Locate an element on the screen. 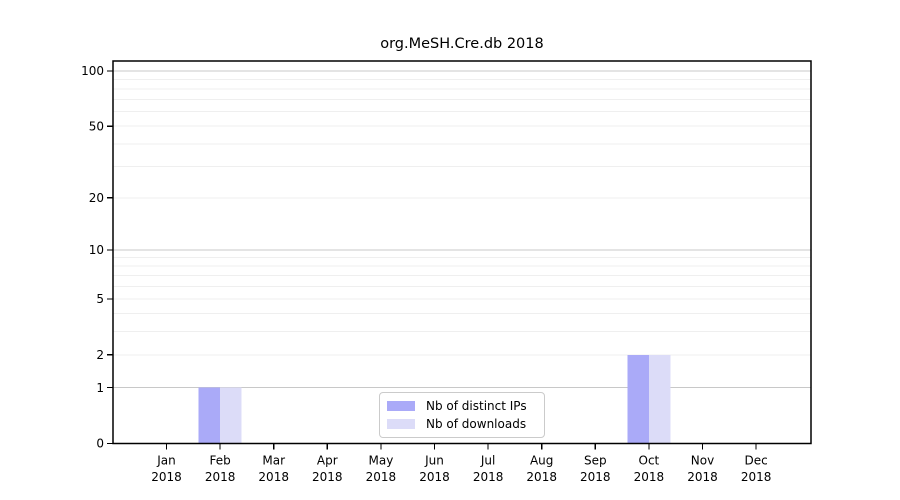 This screenshot has width=900, height=500. legend-swatch-downloads is located at coordinates (401, 423).